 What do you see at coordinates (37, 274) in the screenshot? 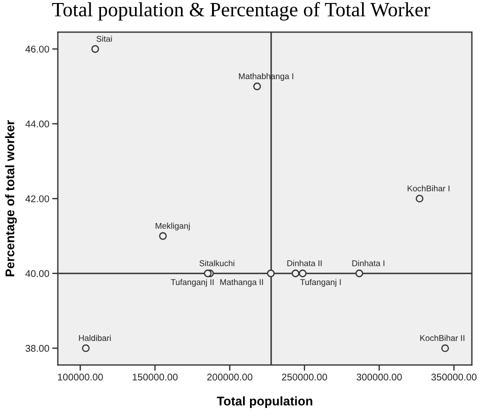
I see `y-tick-label: 40.00` at bounding box center [37, 274].